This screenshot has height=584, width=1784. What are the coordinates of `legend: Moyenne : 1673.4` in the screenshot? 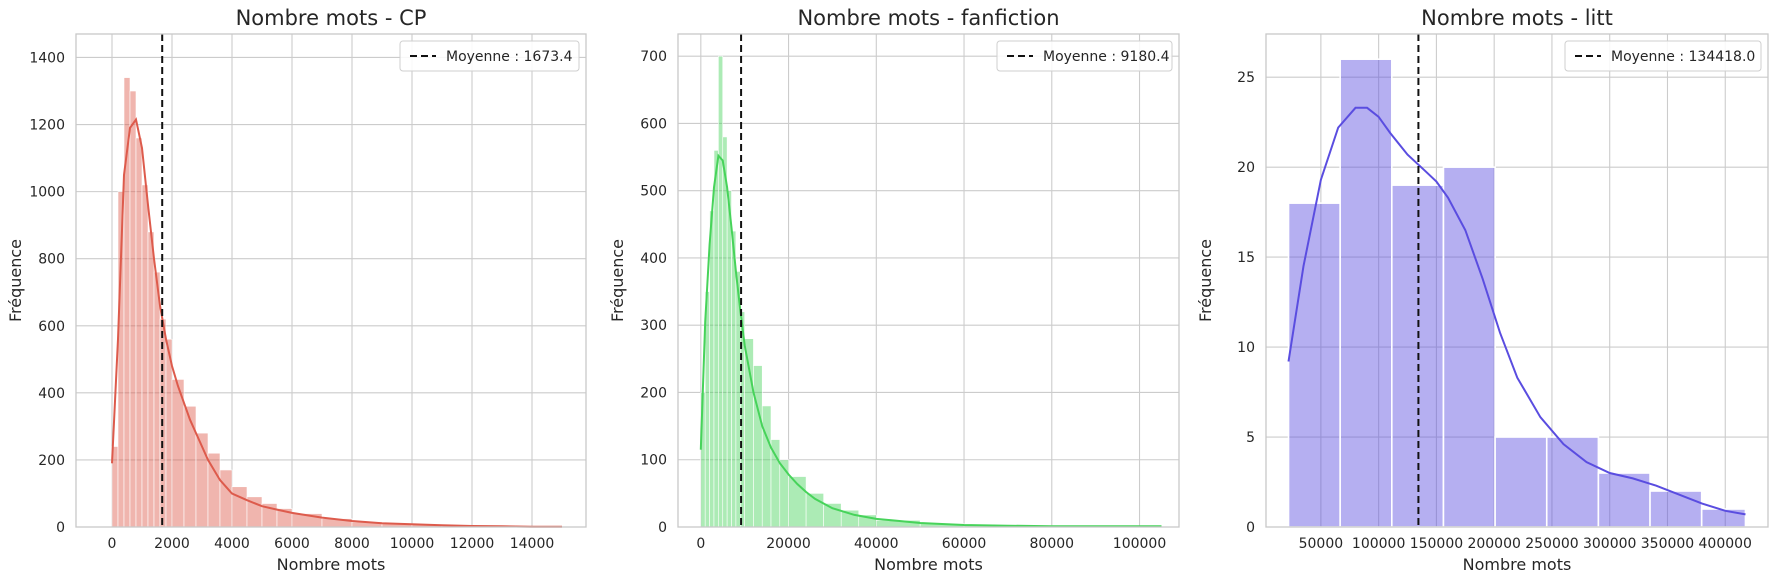 It's located at (489, 56).